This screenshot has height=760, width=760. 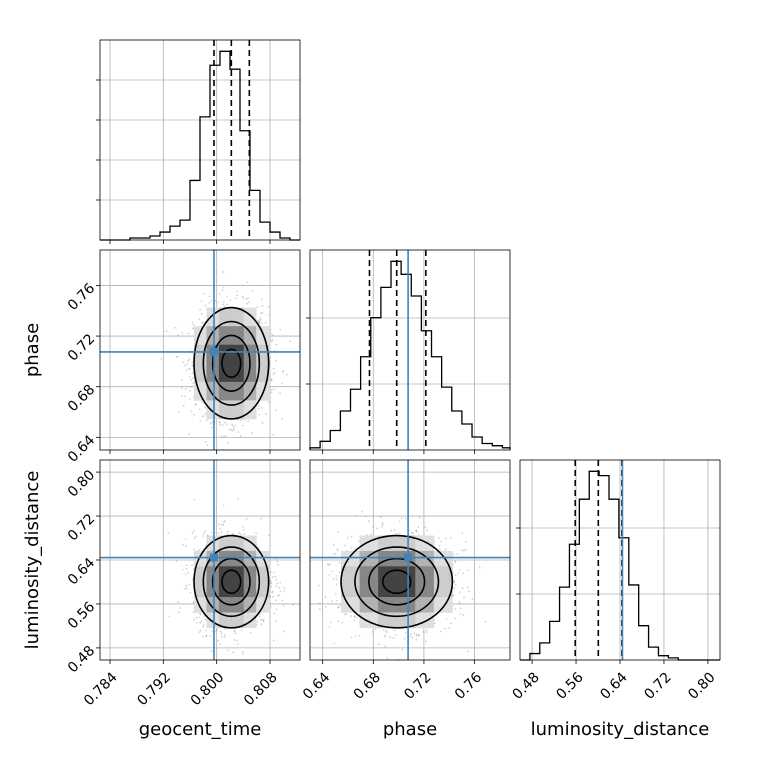 What do you see at coordinates (81, 571) in the screenshot?
I see `y-tick-label: 0.64` at bounding box center [81, 571].